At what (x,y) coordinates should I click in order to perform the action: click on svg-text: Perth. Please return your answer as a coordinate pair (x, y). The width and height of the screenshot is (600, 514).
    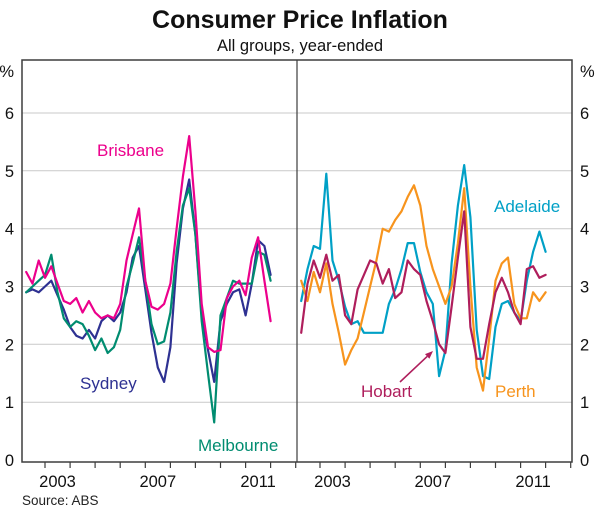
    Looking at the image, I should click on (515, 391).